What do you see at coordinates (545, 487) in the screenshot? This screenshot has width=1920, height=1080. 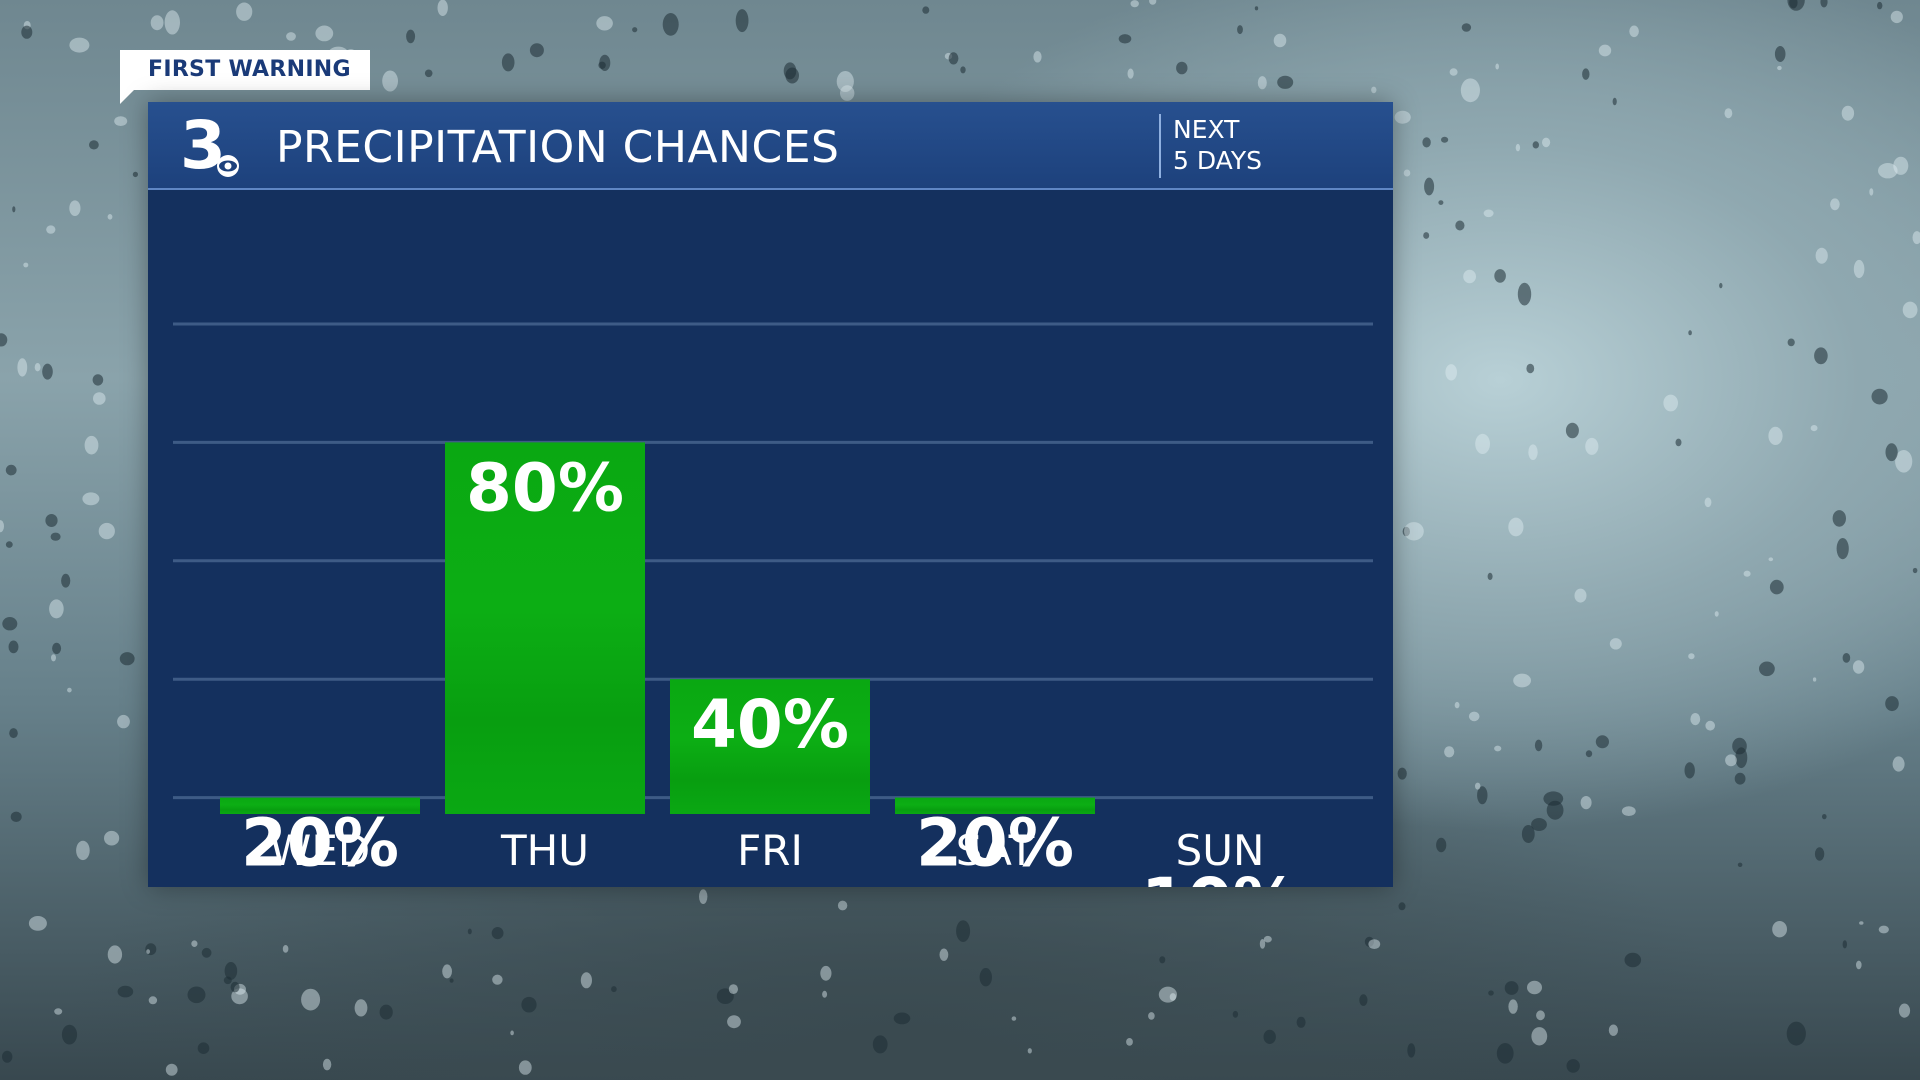 I see `bar-value-label: 80%` at bounding box center [545, 487].